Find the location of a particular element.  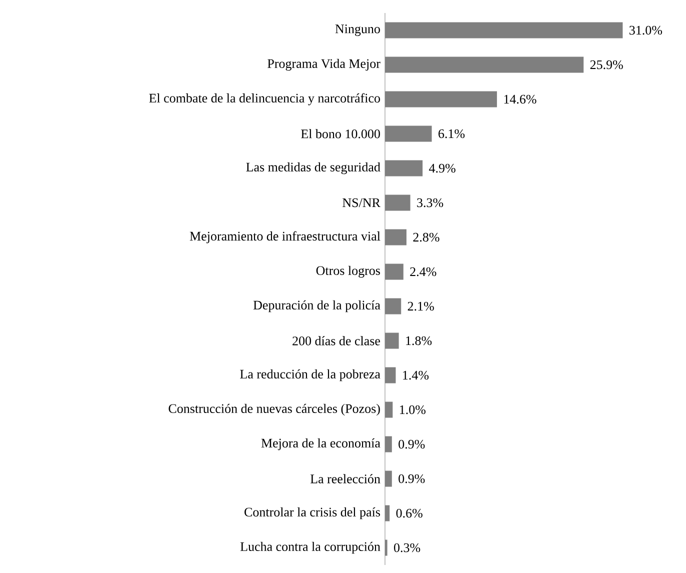

y-tick-label: 200 días de clase is located at coordinates (336, 341).